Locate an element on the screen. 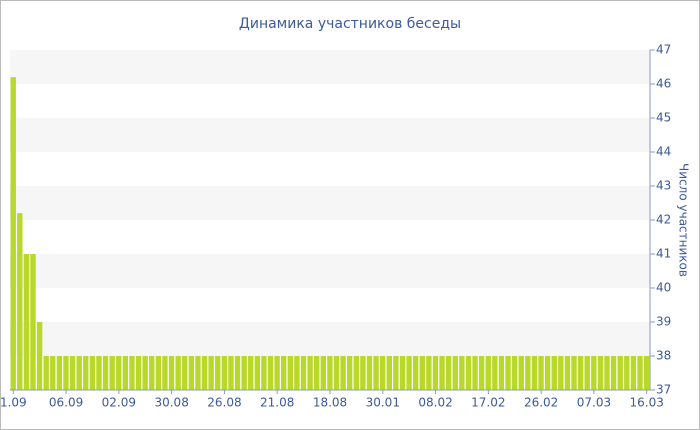 This screenshot has height=430, width=700. x-tick-label: 06.09 is located at coordinates (66, 403).